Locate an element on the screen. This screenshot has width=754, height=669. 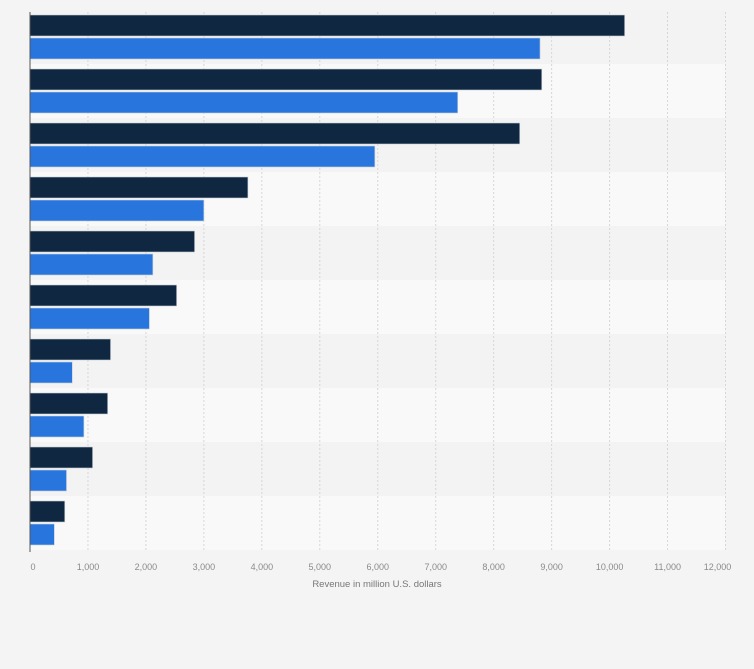
x-axis-title: Revenue in million U.S. dollars is located at coordinates (377, 584).